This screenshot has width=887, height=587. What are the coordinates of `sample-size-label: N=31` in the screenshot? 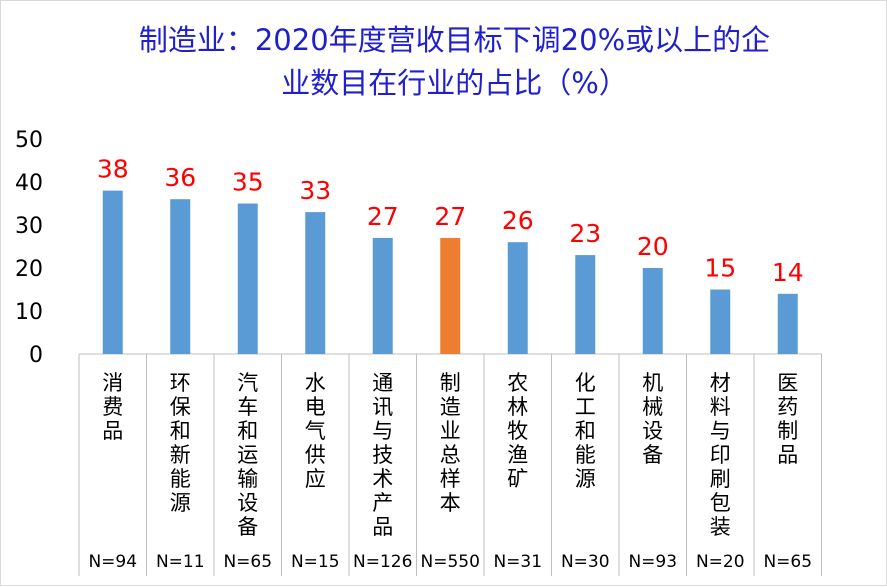 It's located at (517, 562).